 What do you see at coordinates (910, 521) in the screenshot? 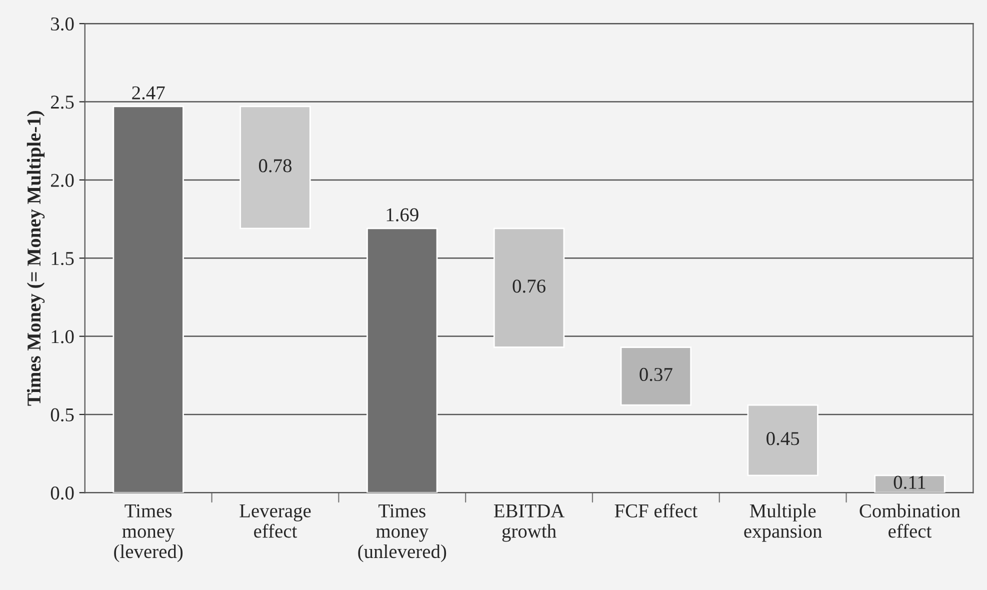
I see `x-tick-label: Combination effect` at bounding box center [910, 521].